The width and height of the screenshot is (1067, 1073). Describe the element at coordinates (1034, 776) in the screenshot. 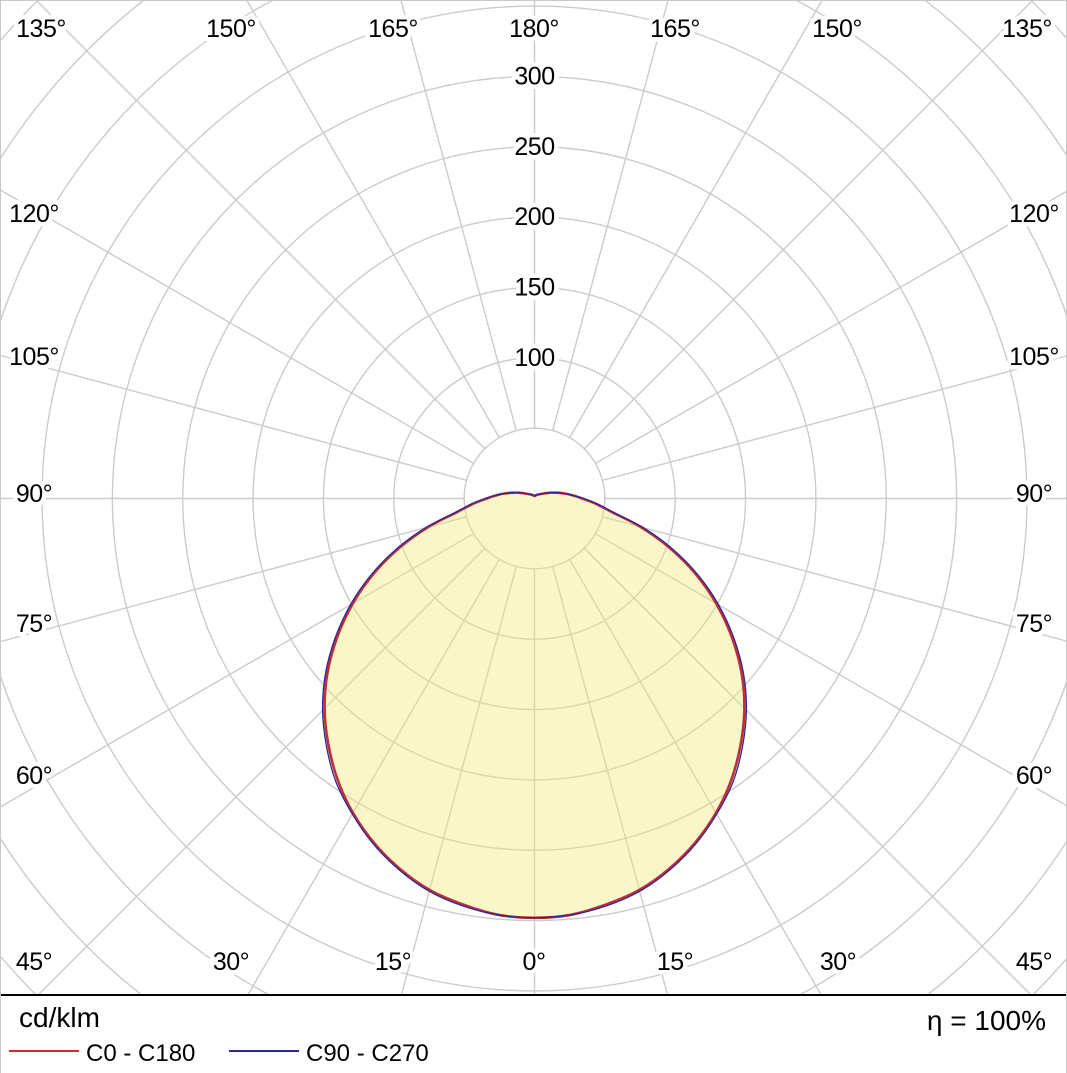

I see `angle-label-right: 60°` at that location.